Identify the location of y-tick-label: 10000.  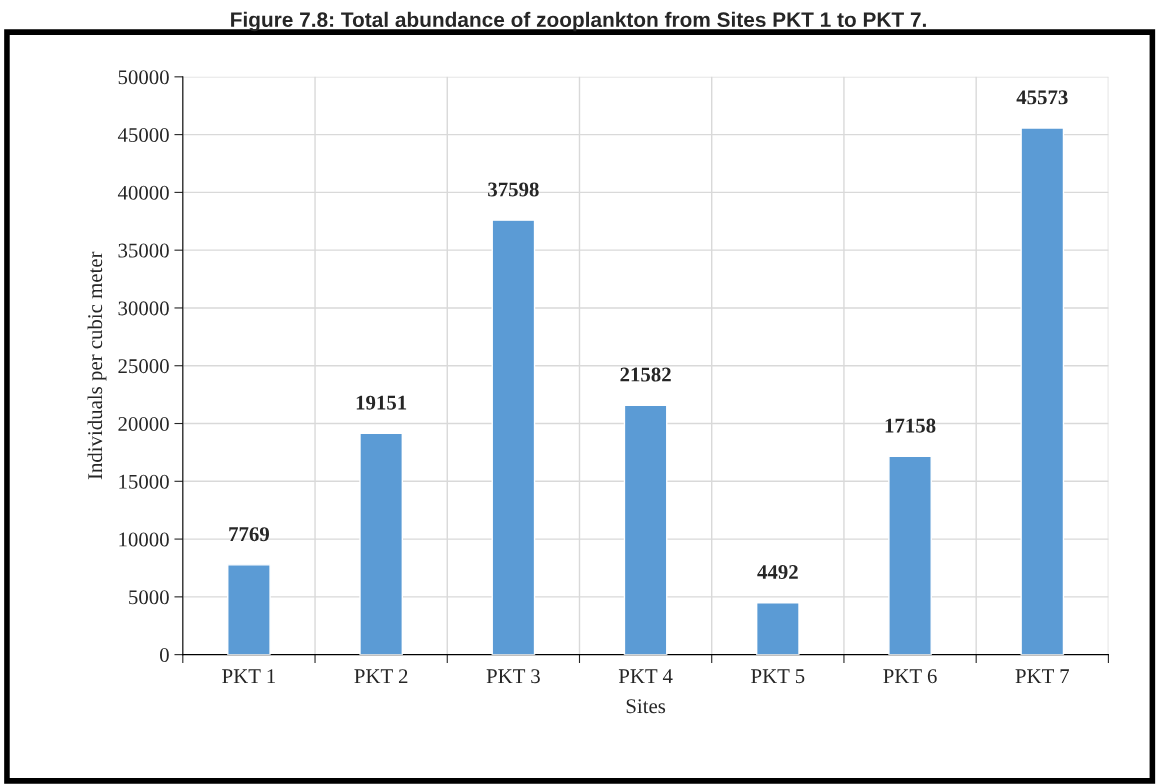
(144, 539).